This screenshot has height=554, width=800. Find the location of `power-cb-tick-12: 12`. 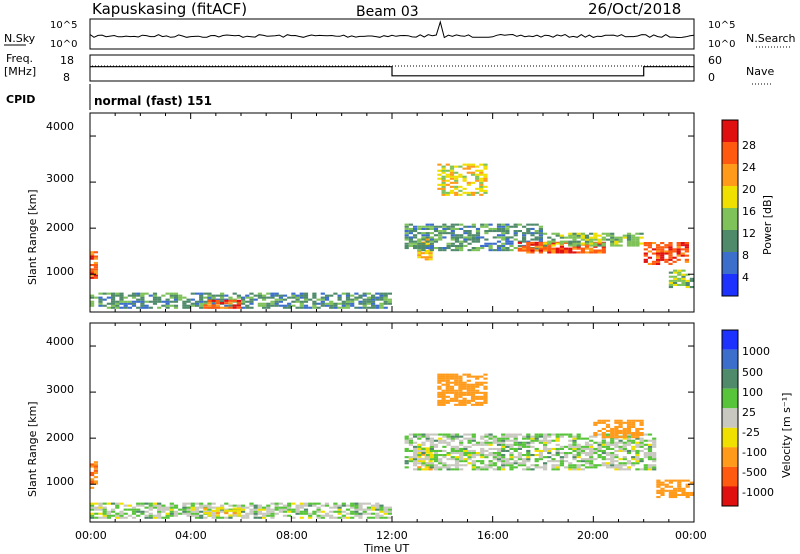

power-cb-tick-12: 12 is located at coordinates (749, 233).